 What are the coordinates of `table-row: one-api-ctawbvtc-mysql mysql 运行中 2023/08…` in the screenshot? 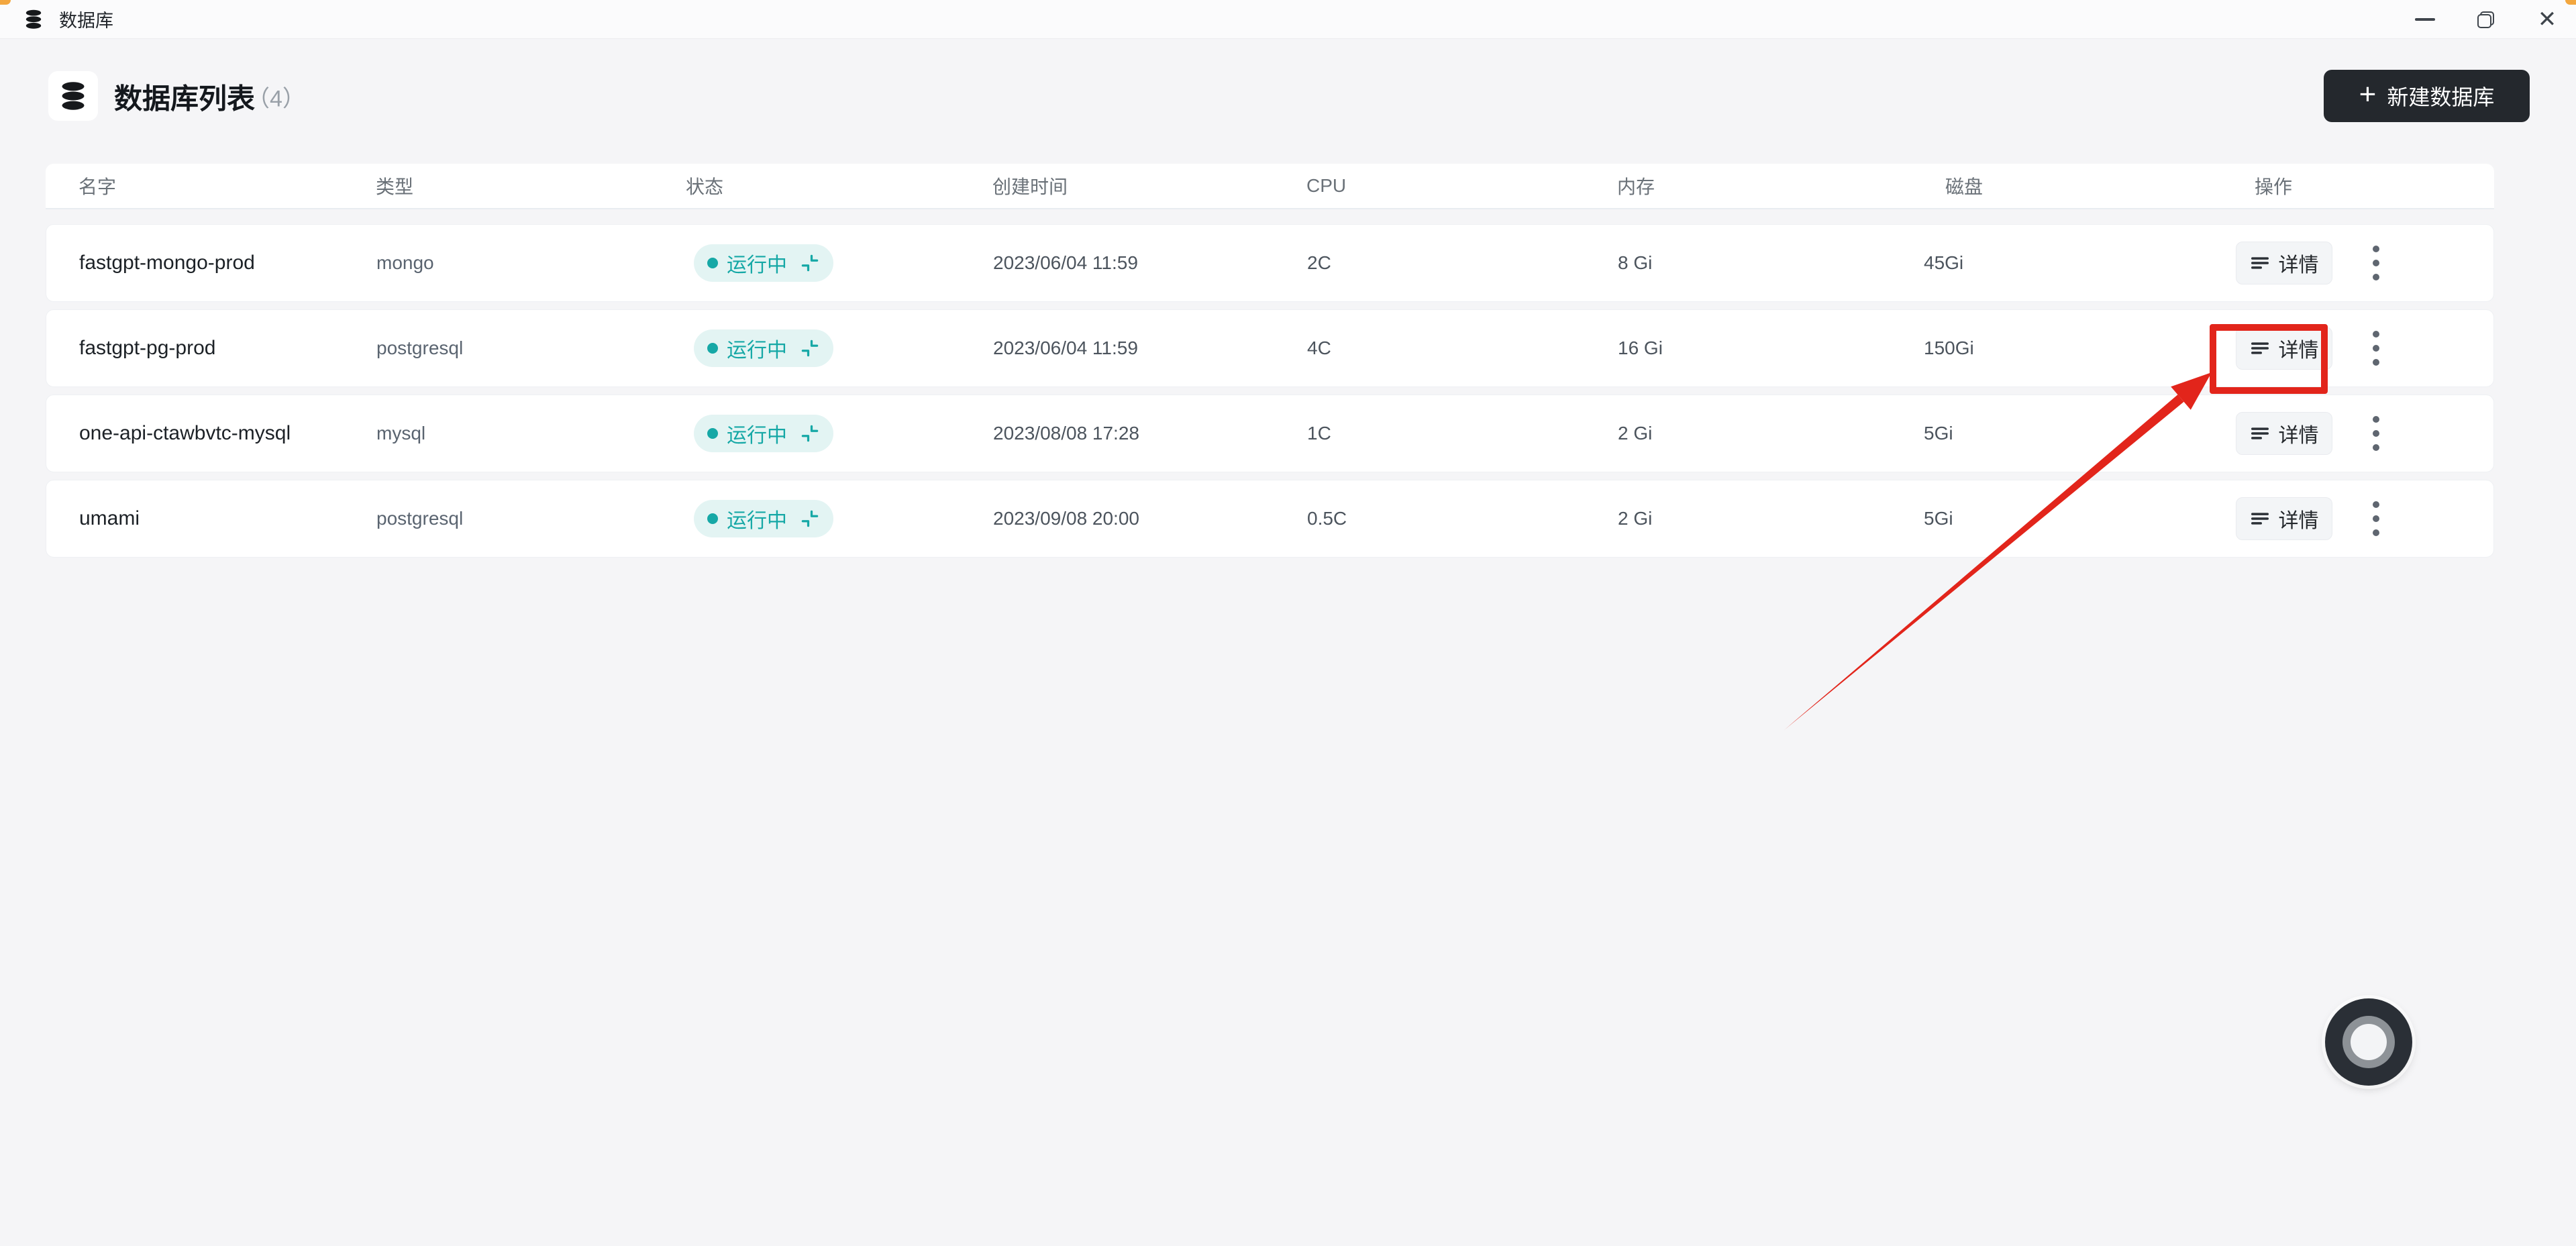 It's located at (1270, 433).